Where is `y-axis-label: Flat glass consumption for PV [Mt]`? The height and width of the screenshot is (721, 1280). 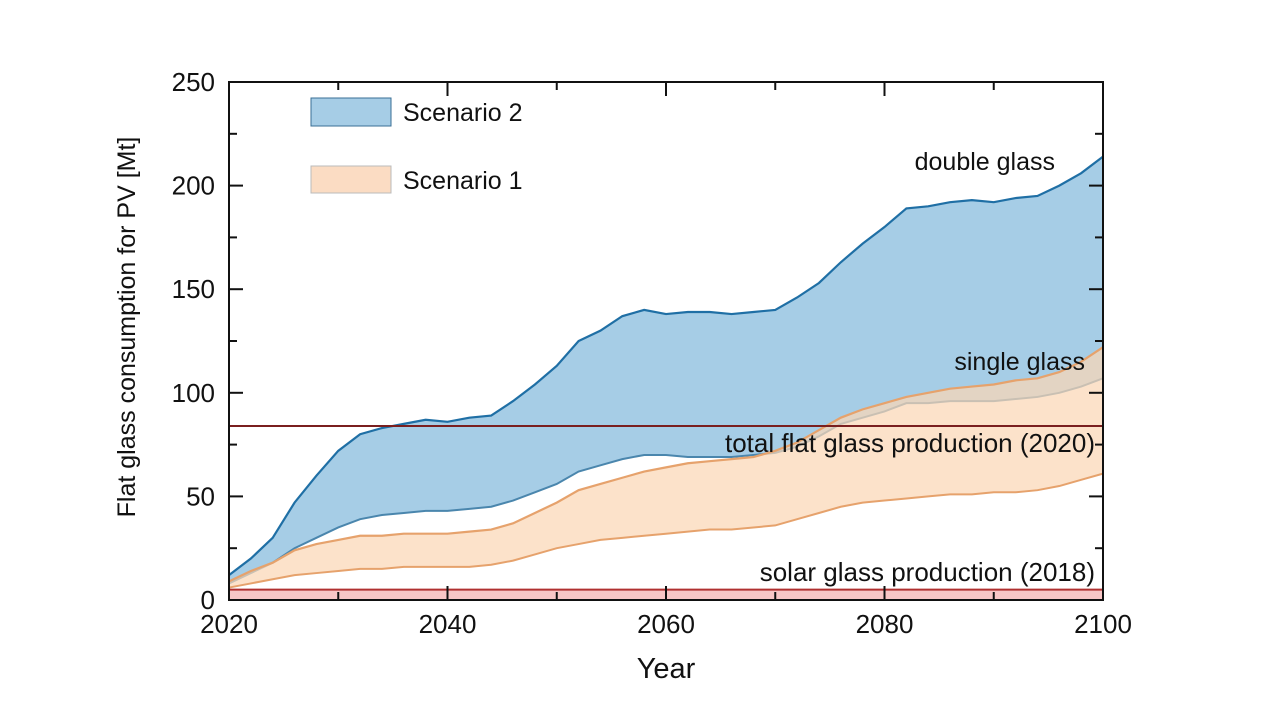 y-axis-label: Flat glass consumption for PV [Mt] is located at coordinates (127, 327).